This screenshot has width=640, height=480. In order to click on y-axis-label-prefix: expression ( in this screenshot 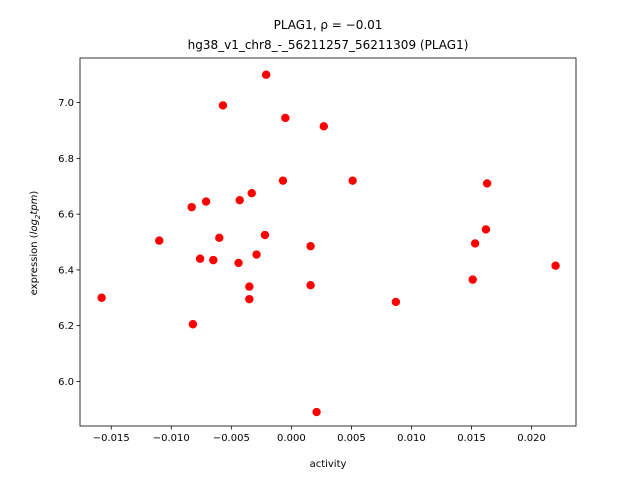, I will do `click(34, 264)`.